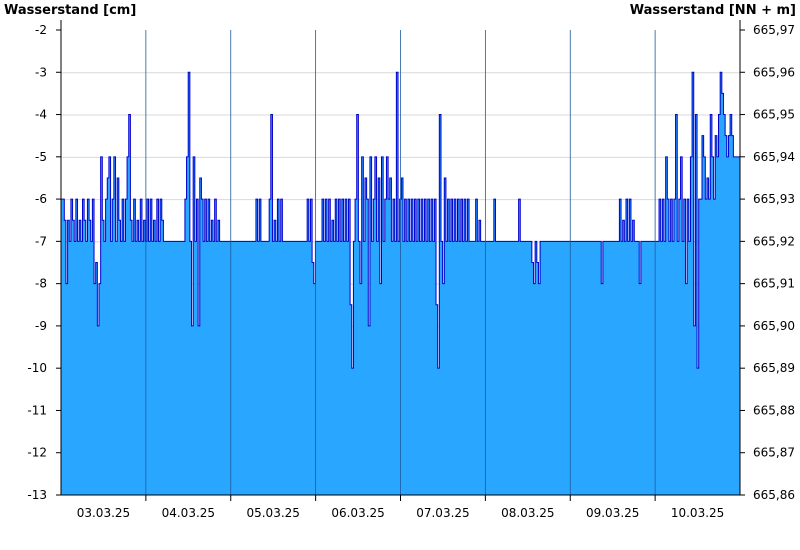 Image resolution: width=800 pixels, height=550 pixels. I want to click on right-tick-label: 665,93, so click(774, 199).